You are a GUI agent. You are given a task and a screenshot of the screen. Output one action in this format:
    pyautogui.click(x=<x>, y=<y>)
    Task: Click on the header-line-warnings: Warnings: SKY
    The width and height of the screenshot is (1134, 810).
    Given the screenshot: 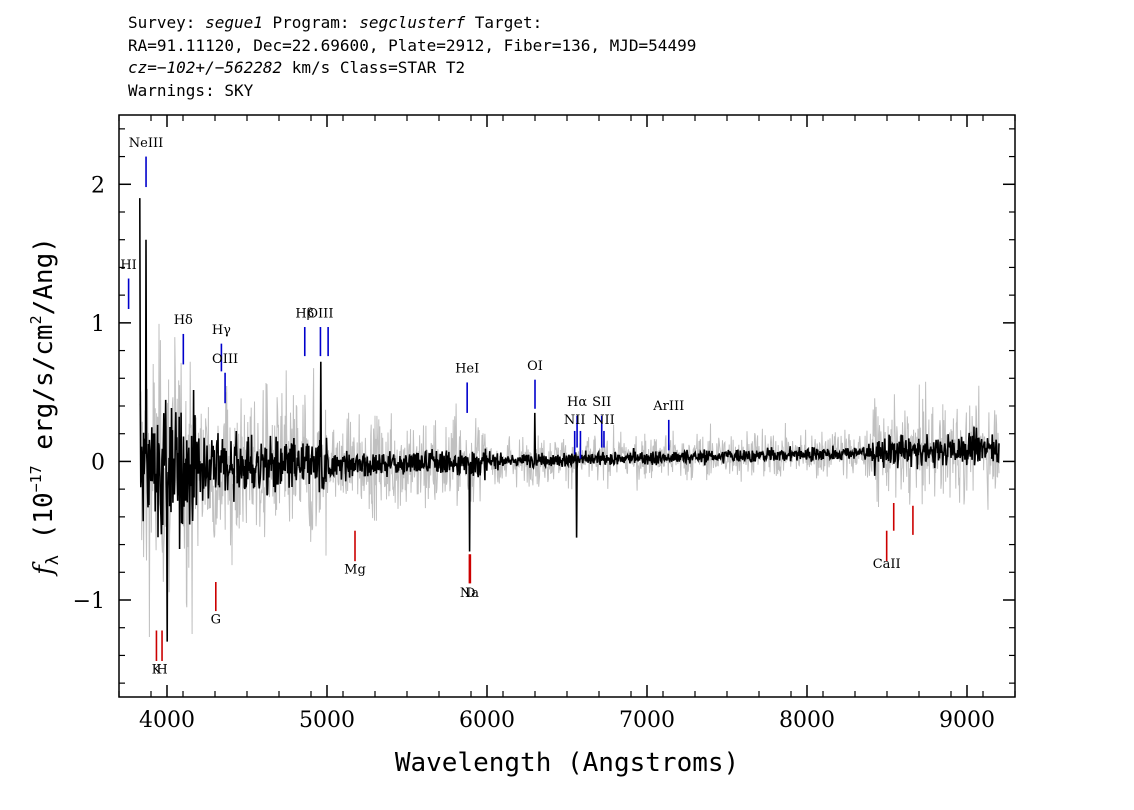 What is the action you would take?
    pyautogui.click(x=191, y=90)
    